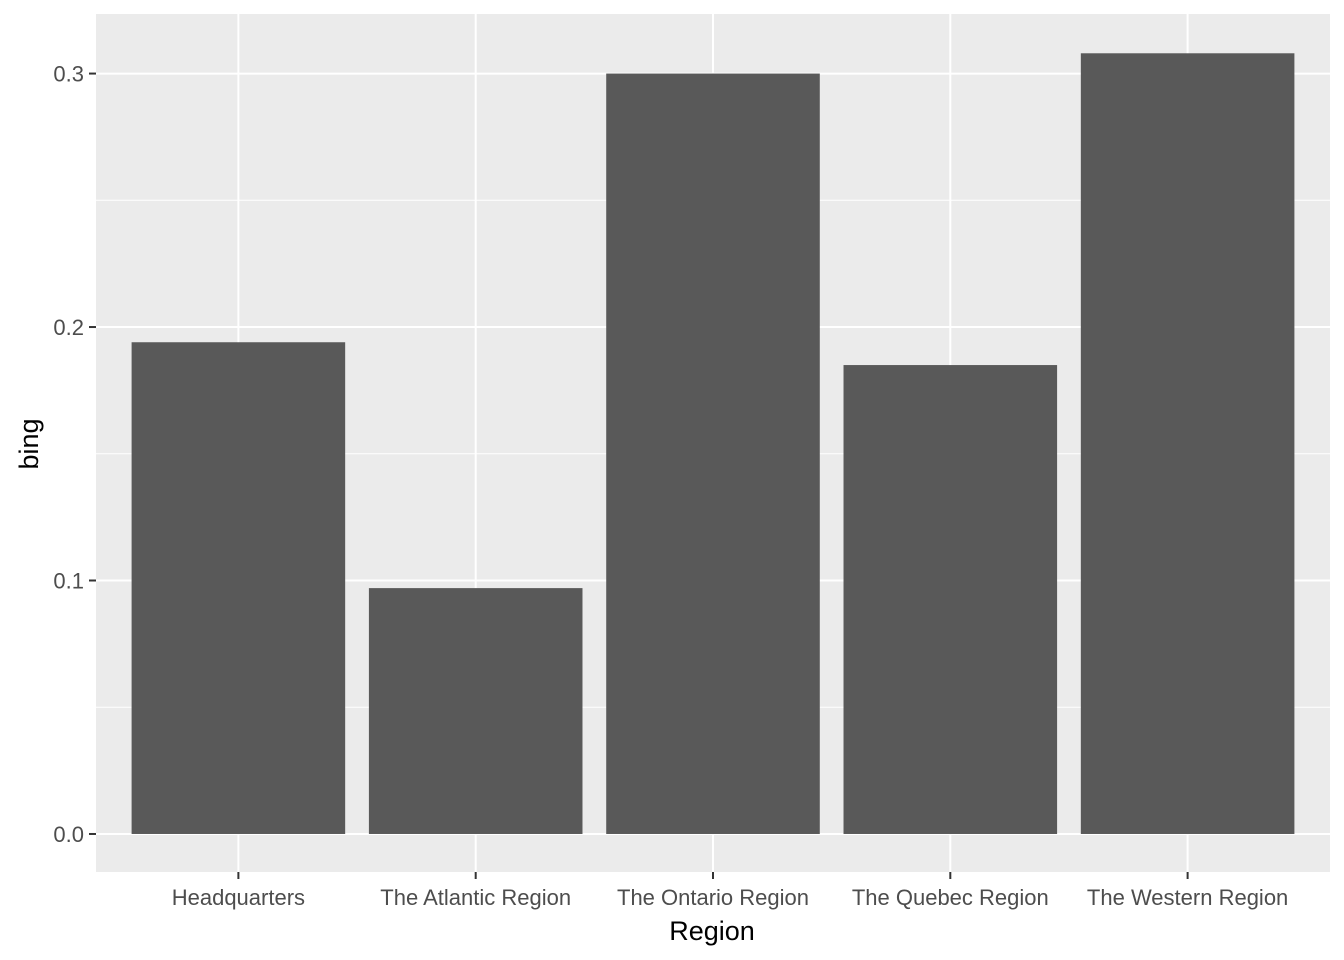  I want to click on y-tick-label: 0.2, so click(68, 327).